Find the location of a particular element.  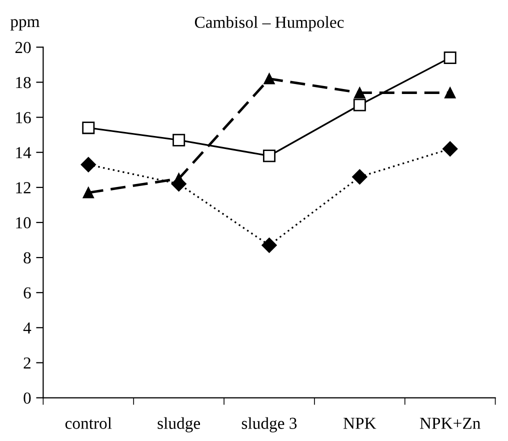

y-tick-label: 4 is located at coordinates (27, 328).